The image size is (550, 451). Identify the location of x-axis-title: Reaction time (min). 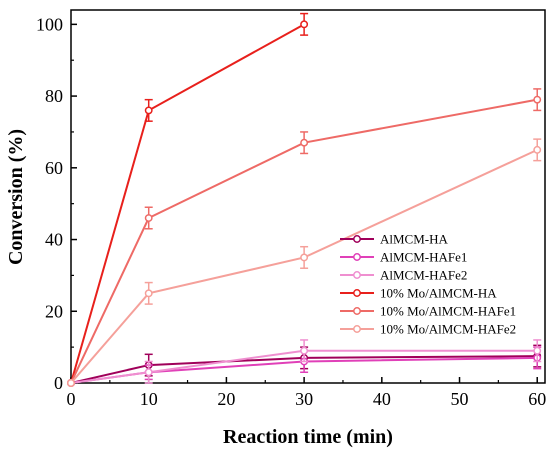
(308, 437).